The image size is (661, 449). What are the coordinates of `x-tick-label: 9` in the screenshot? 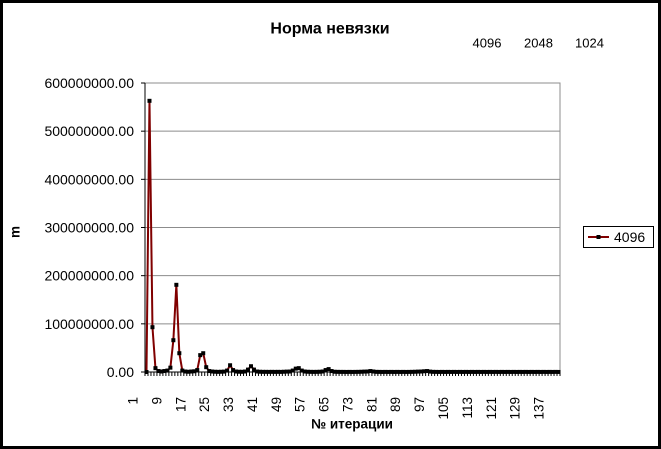 It's located at (156, 401).